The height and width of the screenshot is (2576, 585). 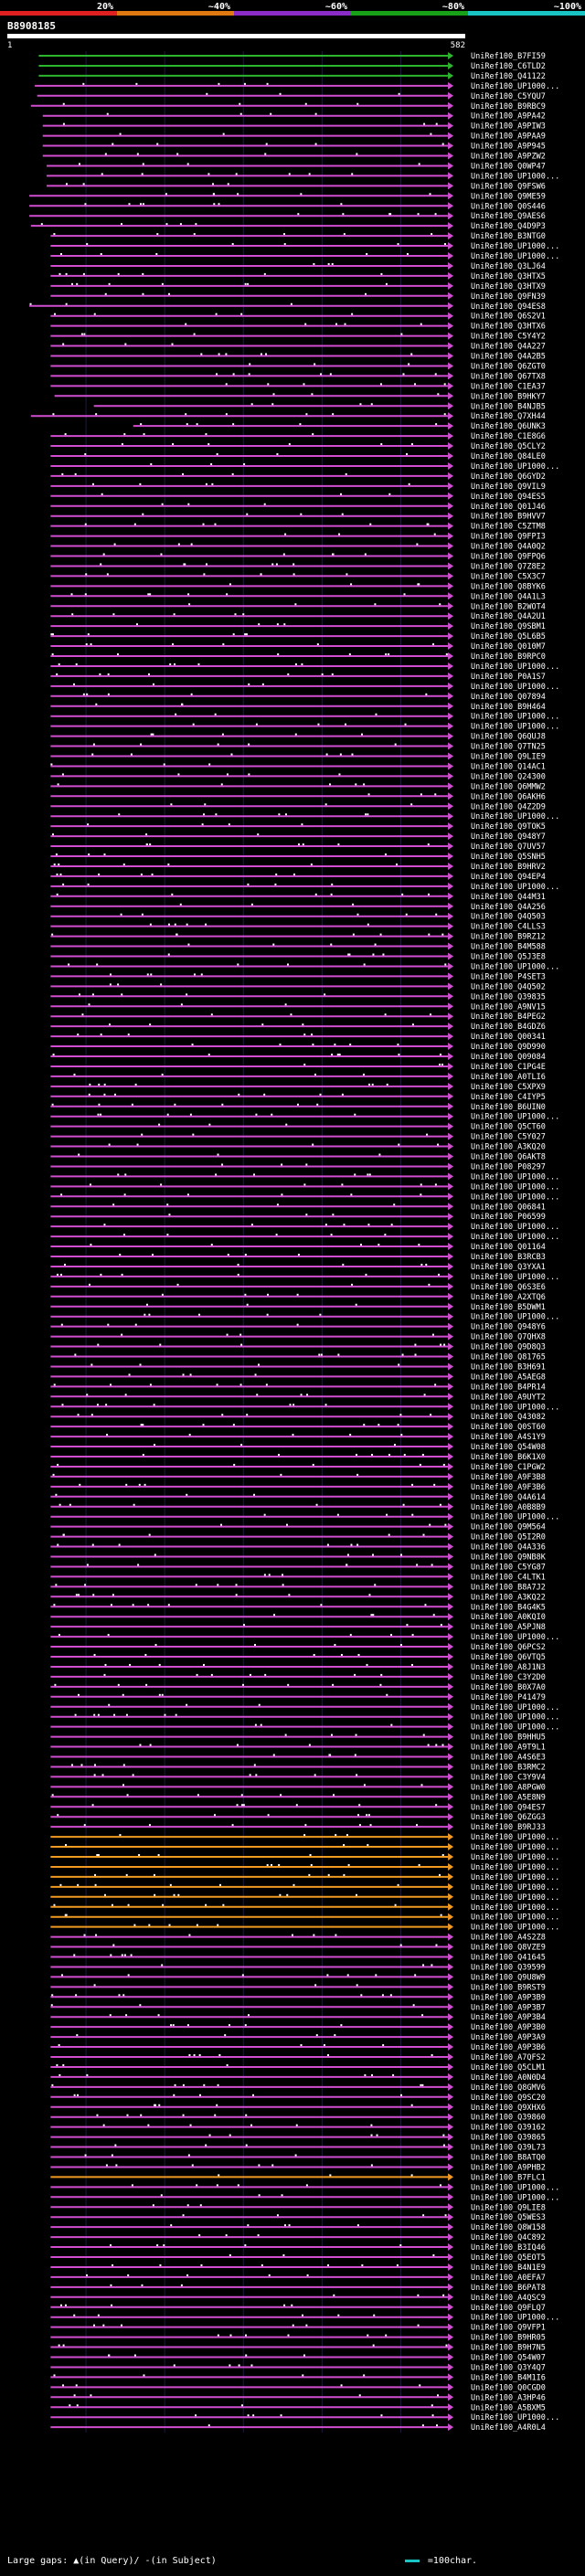 I want to click on hit-label: UniRef100_P4SET3, so click(x=509, y=976).